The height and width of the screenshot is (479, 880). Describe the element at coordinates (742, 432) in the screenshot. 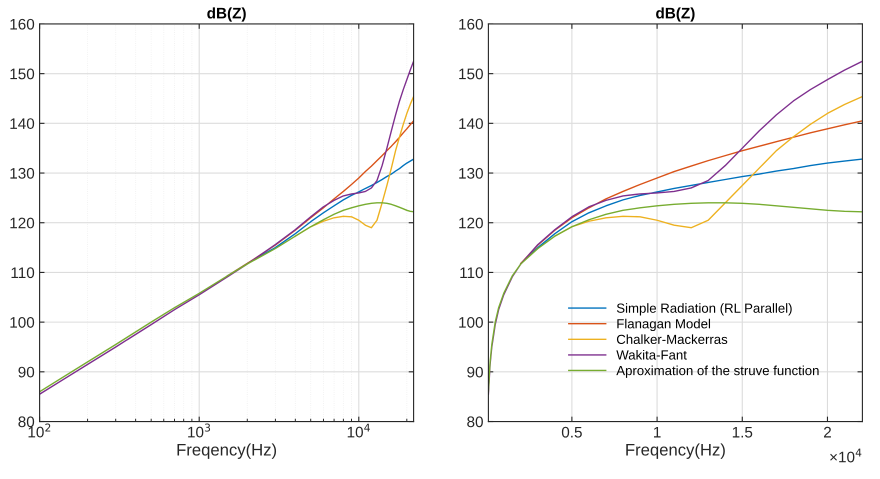

I see `x-tick-label: 1.5` at that location.